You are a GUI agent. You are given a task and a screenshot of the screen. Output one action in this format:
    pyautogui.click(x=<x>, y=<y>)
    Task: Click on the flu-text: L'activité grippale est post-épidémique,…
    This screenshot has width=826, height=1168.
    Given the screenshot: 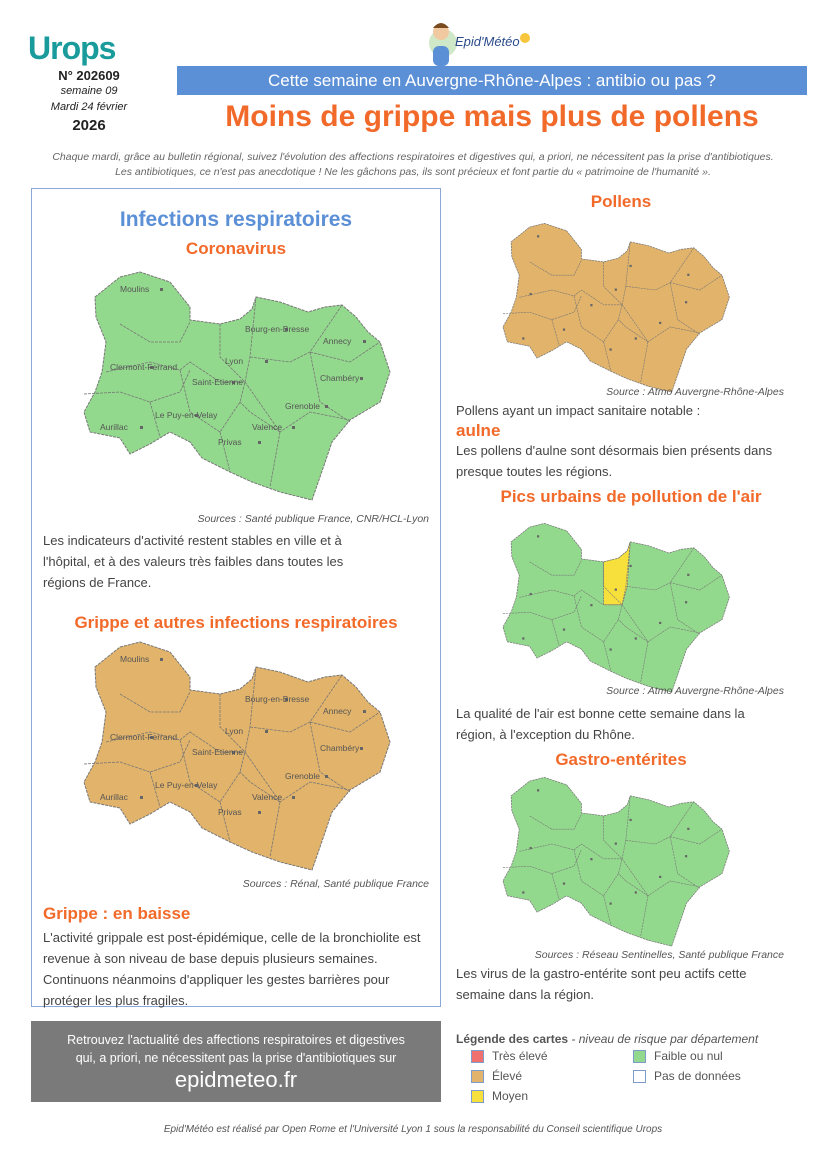 What is the action you would take?
    pyautogui.click(x=232, y=969)
    